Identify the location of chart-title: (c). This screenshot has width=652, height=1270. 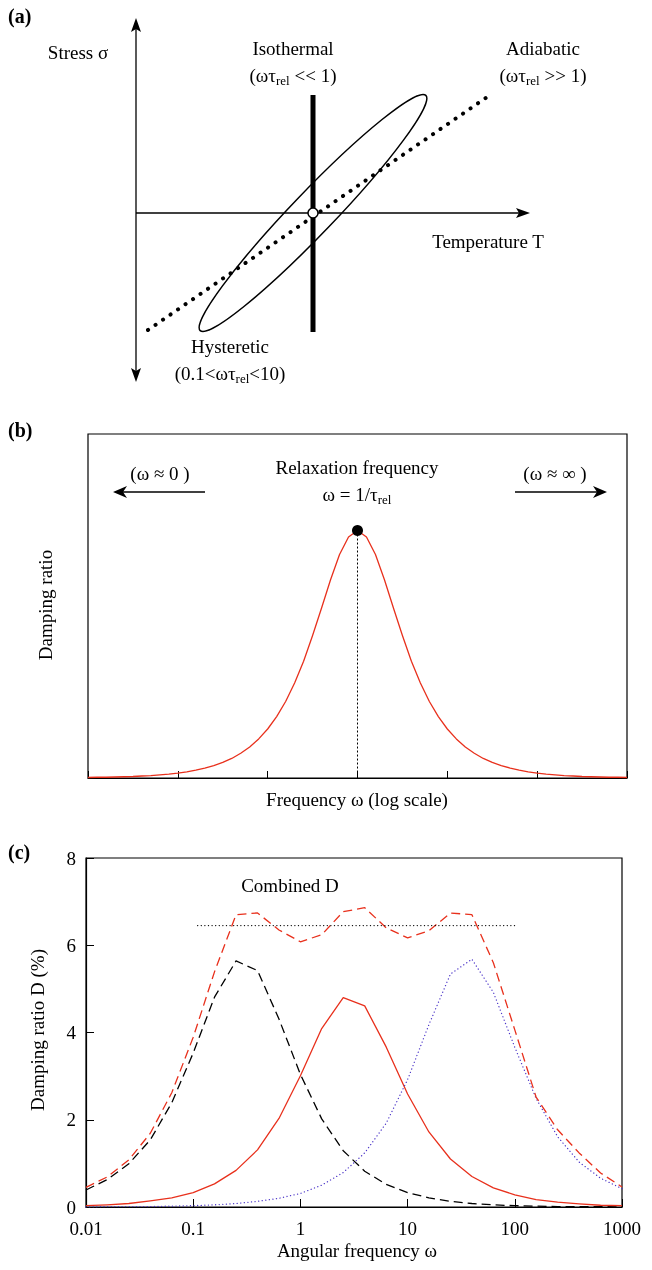
(19, 852).